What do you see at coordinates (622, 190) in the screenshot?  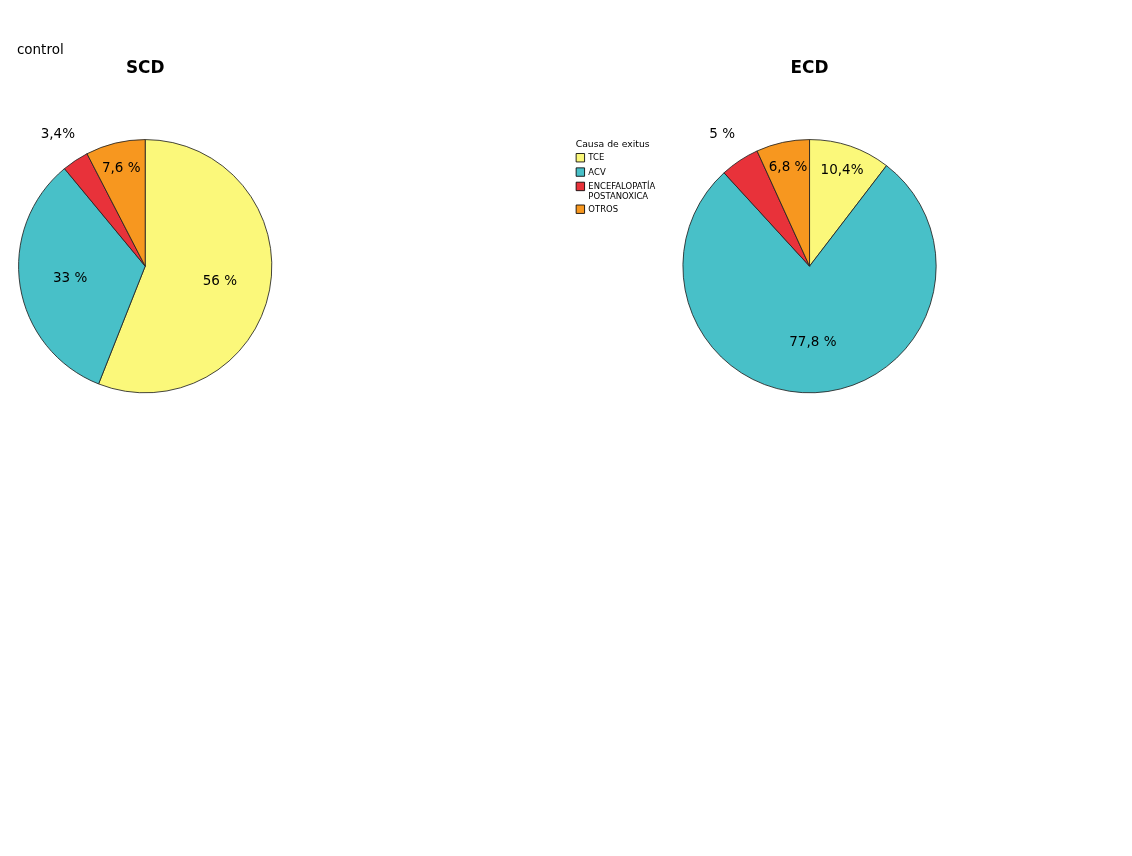 I see `legend-label: ENCEFALOPATÍA POSTANOXICA` at bounding box center [622, 190].